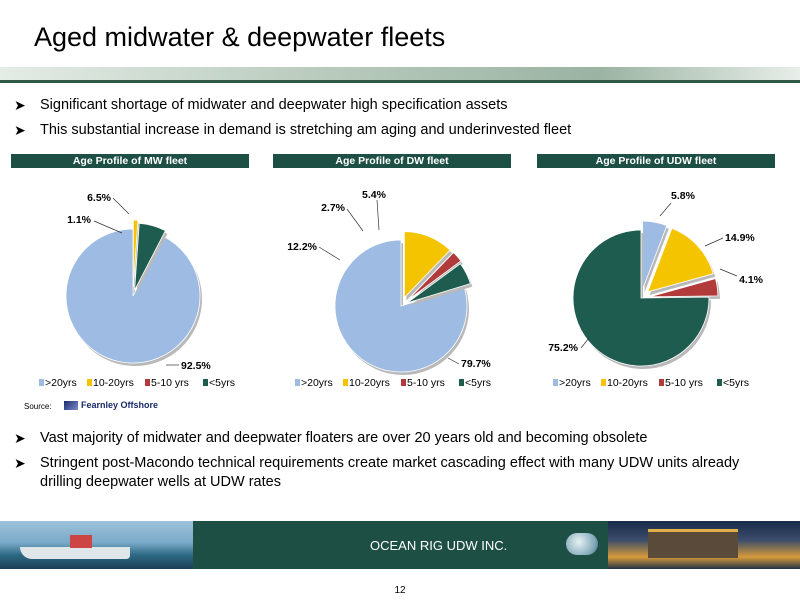 The width and height of the screenshot is (800, 600). What do you see at coordinates (693, 543) in the screenshot?
I see `rig-structure` at bounding box center [693, 543].